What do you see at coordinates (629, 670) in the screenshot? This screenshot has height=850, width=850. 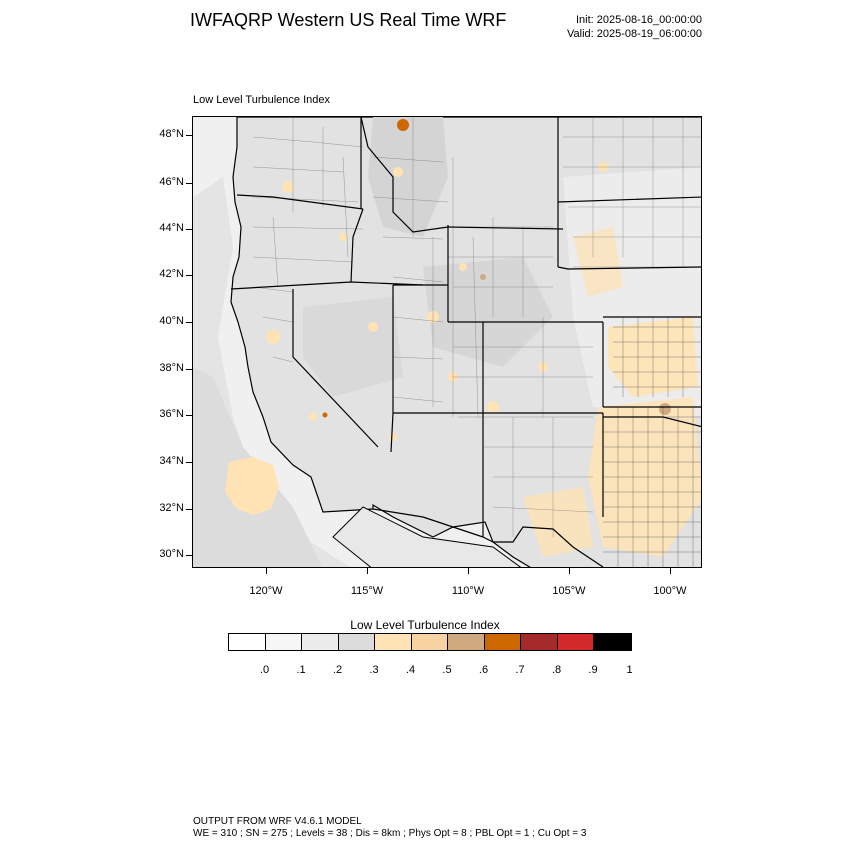 I see `colorbar-label: 1` at bounding box center [629, 670].